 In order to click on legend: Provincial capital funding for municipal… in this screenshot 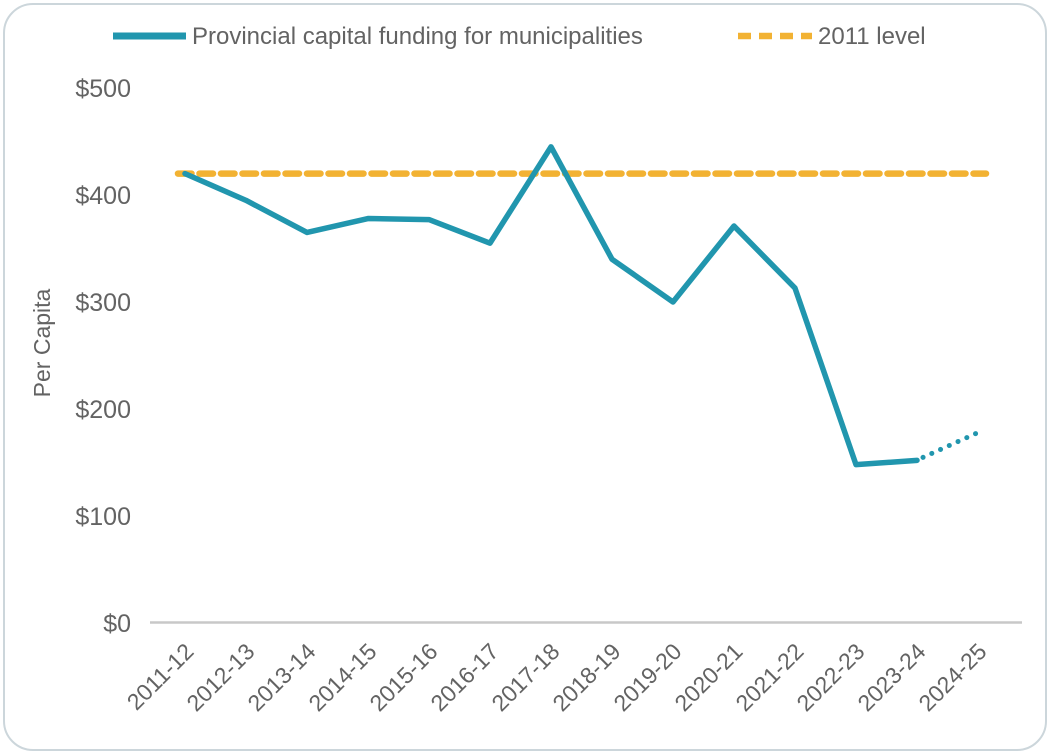, I will do `click(519, 36)`.